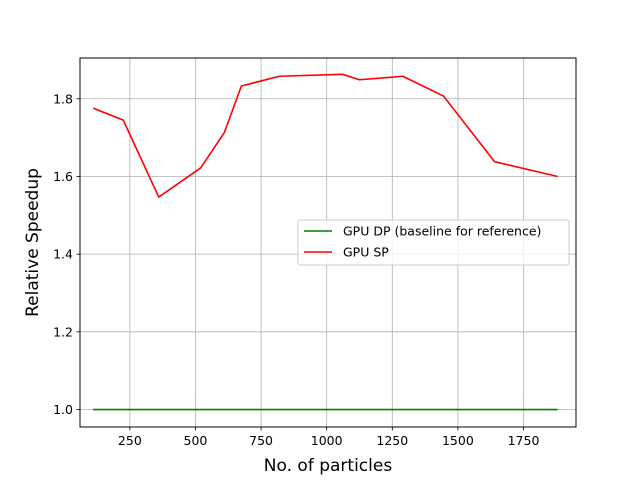  What do you see at coordinates (327, 440) in the screenshot?
I see `x-tick-label: 1000` at bounding box center [327, 440].